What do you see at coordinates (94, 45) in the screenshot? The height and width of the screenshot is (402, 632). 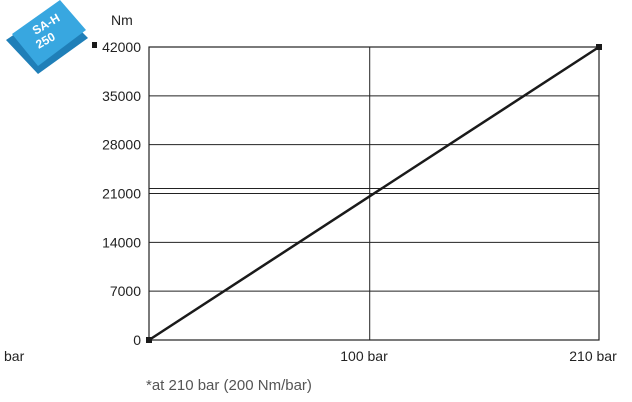 I see `badge-connector-dot` at bounding box center [94, 45].